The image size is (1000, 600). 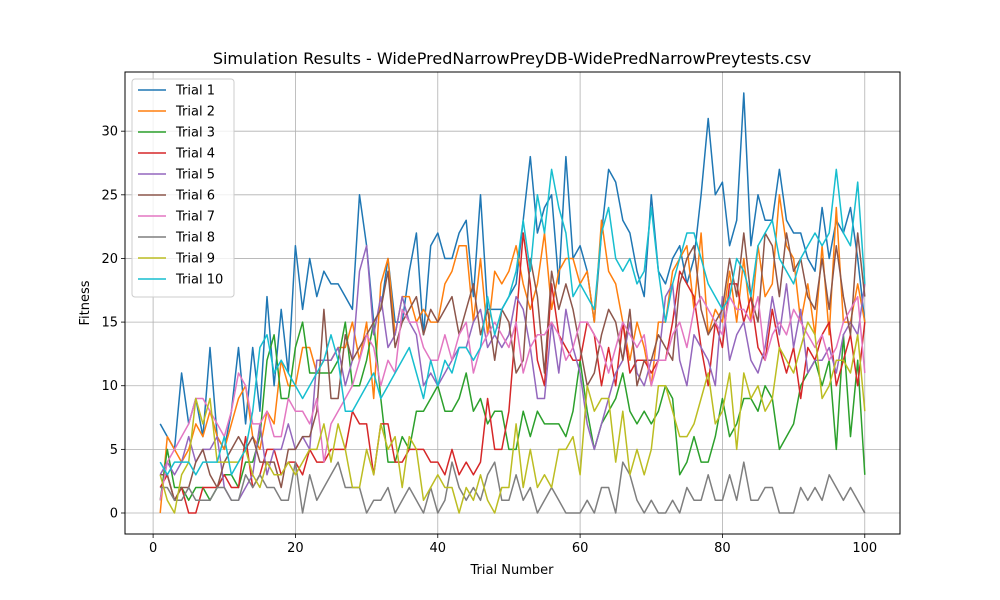 I want to click on y-tick-label: 30, so click(x=109, y=132).